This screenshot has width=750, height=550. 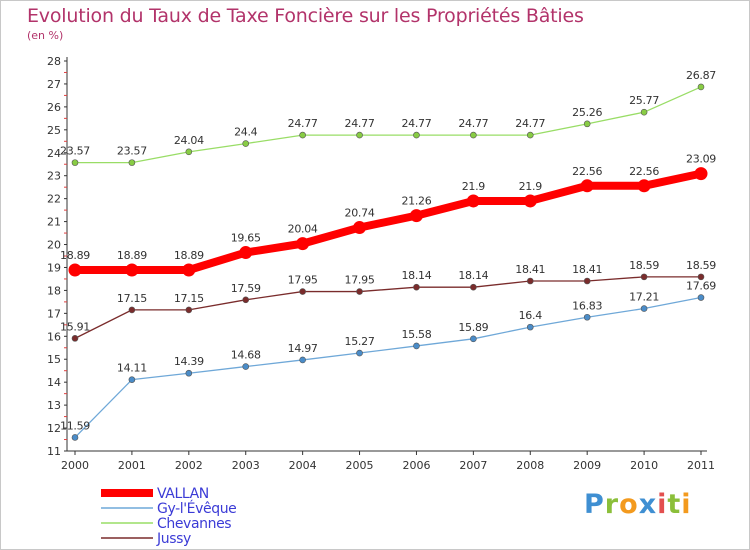 What do you see at coordinates (54, 382) in the screenshot?
I see `y-tick-label: 14` at bounding box center [54, 382].